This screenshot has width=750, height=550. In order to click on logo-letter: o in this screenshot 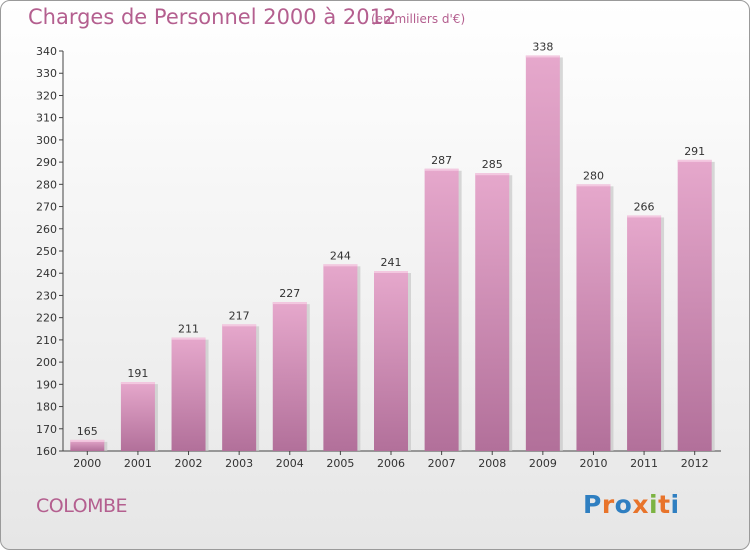, I will do `click(623, 504)`.